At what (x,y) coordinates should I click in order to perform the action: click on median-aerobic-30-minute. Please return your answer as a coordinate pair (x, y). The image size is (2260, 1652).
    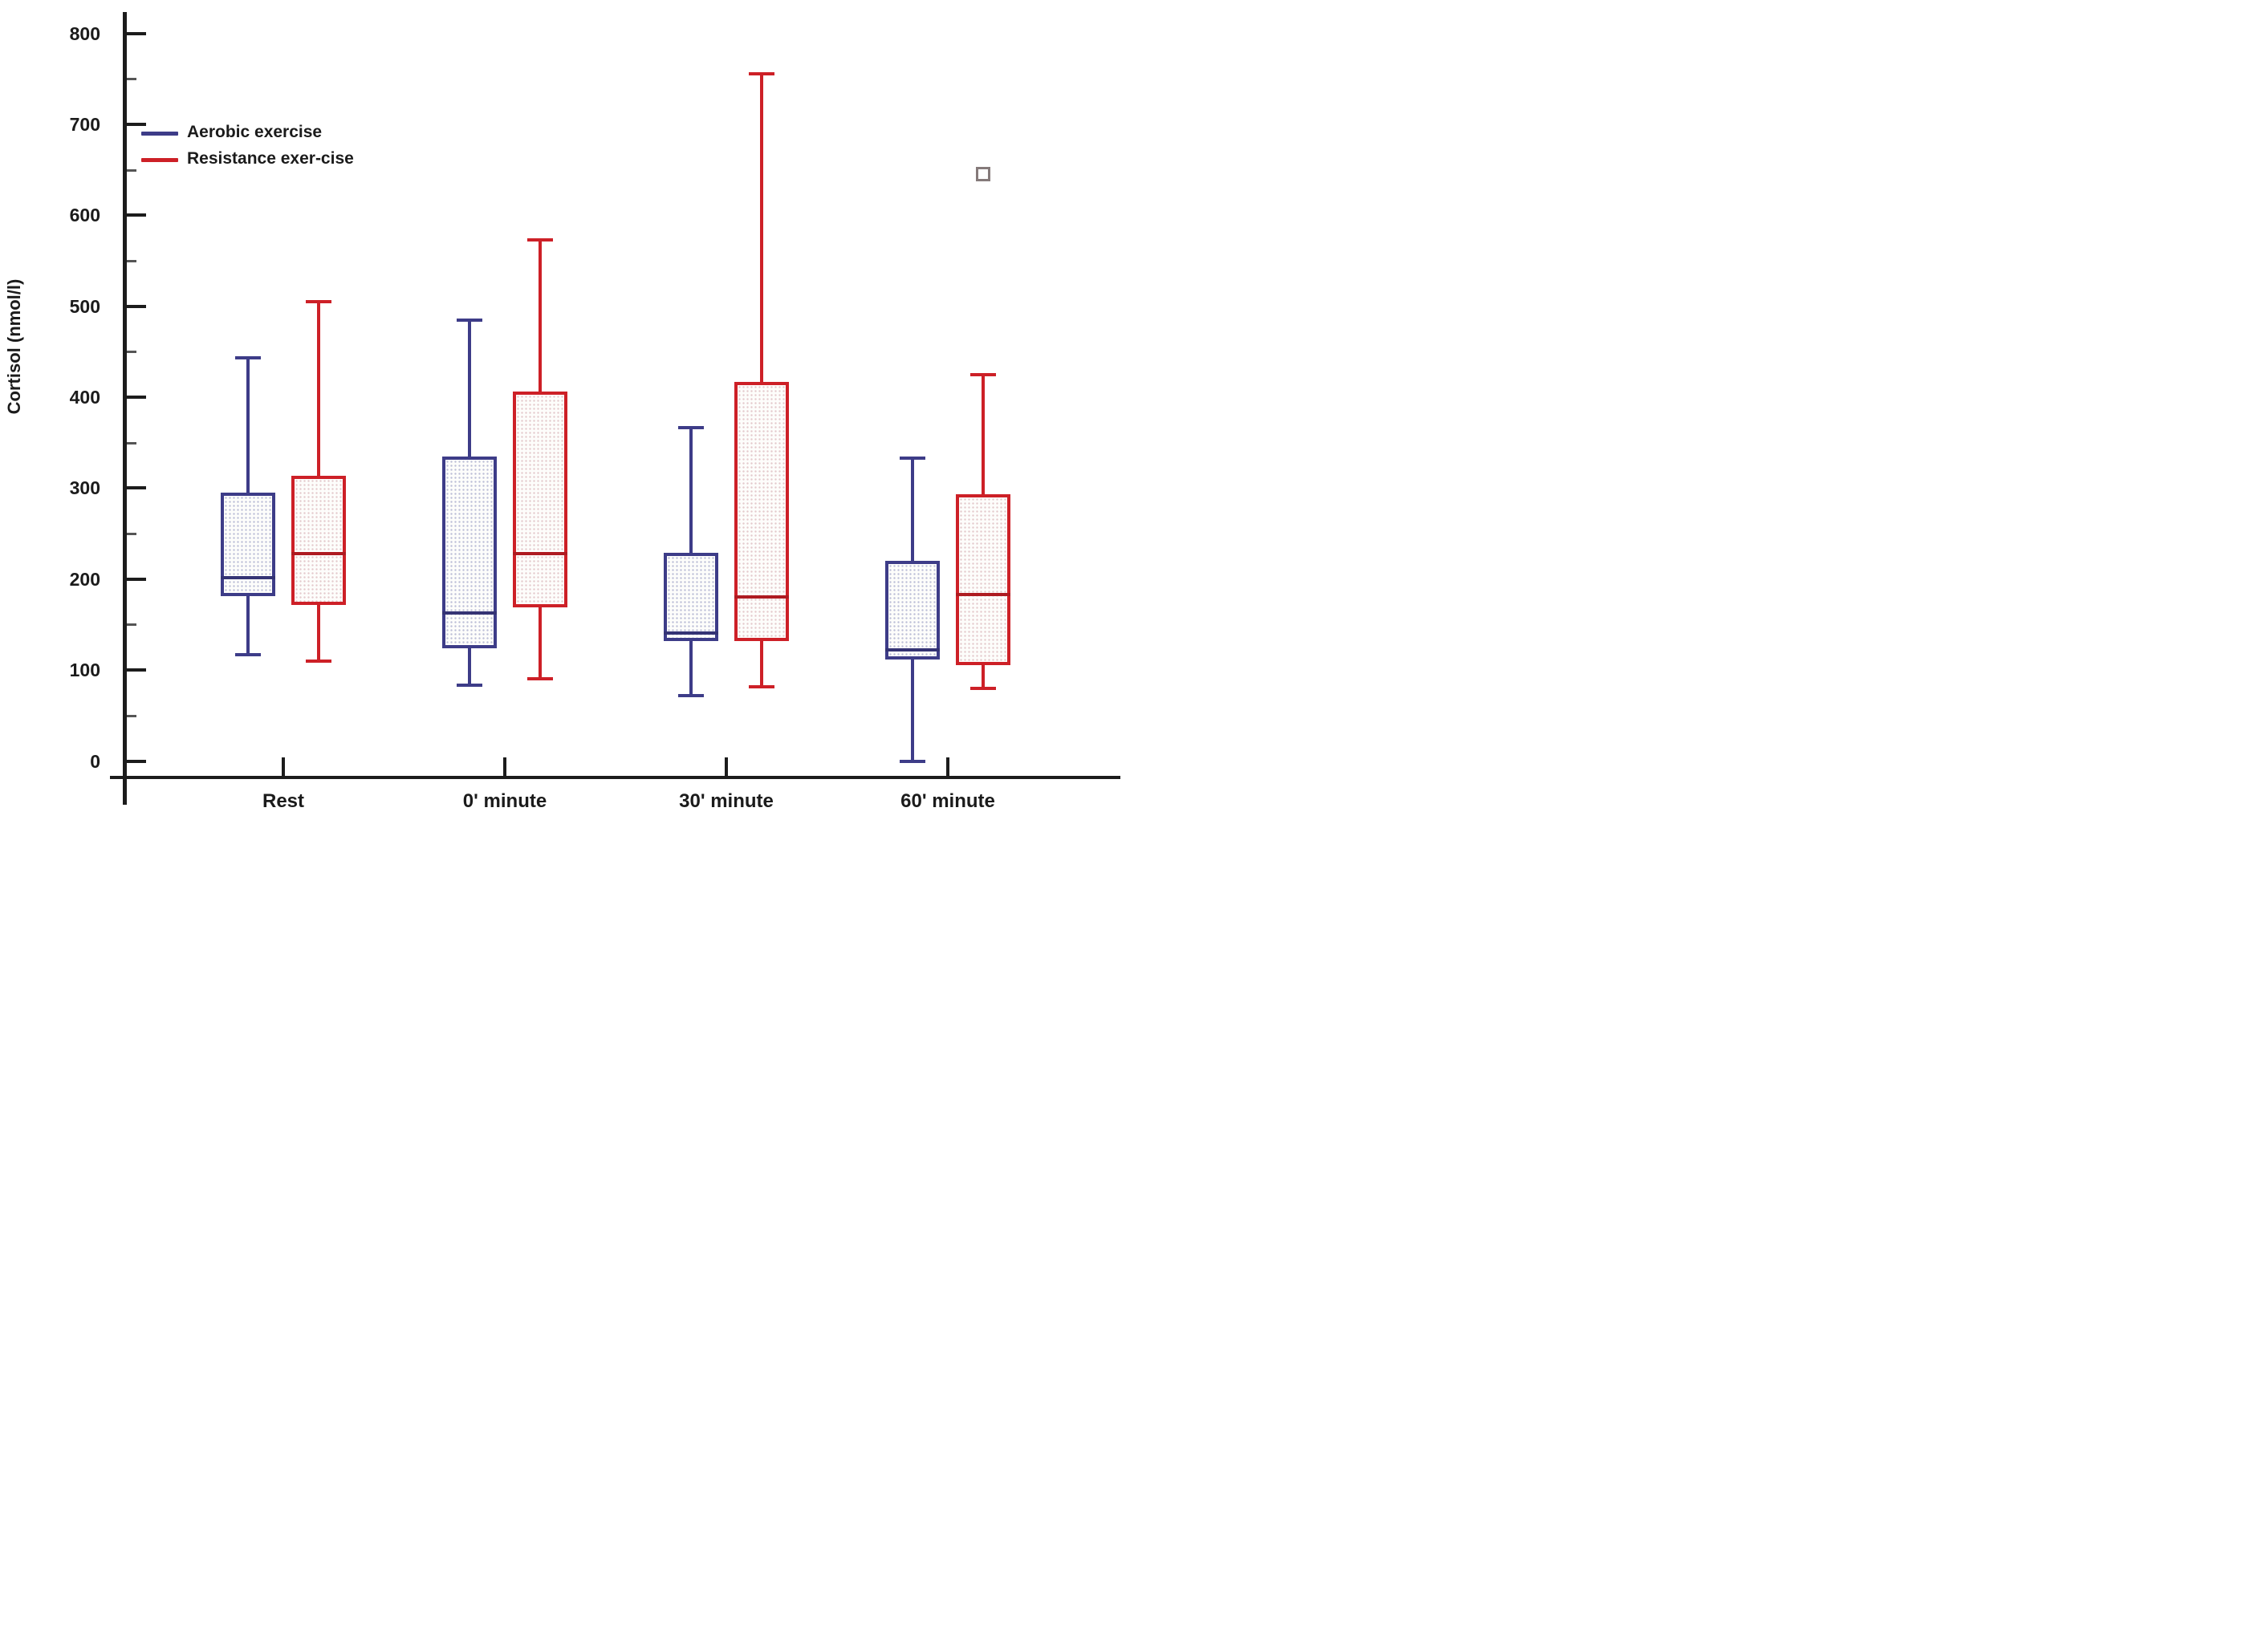
    Looking at the image, I should click on (691, 633).